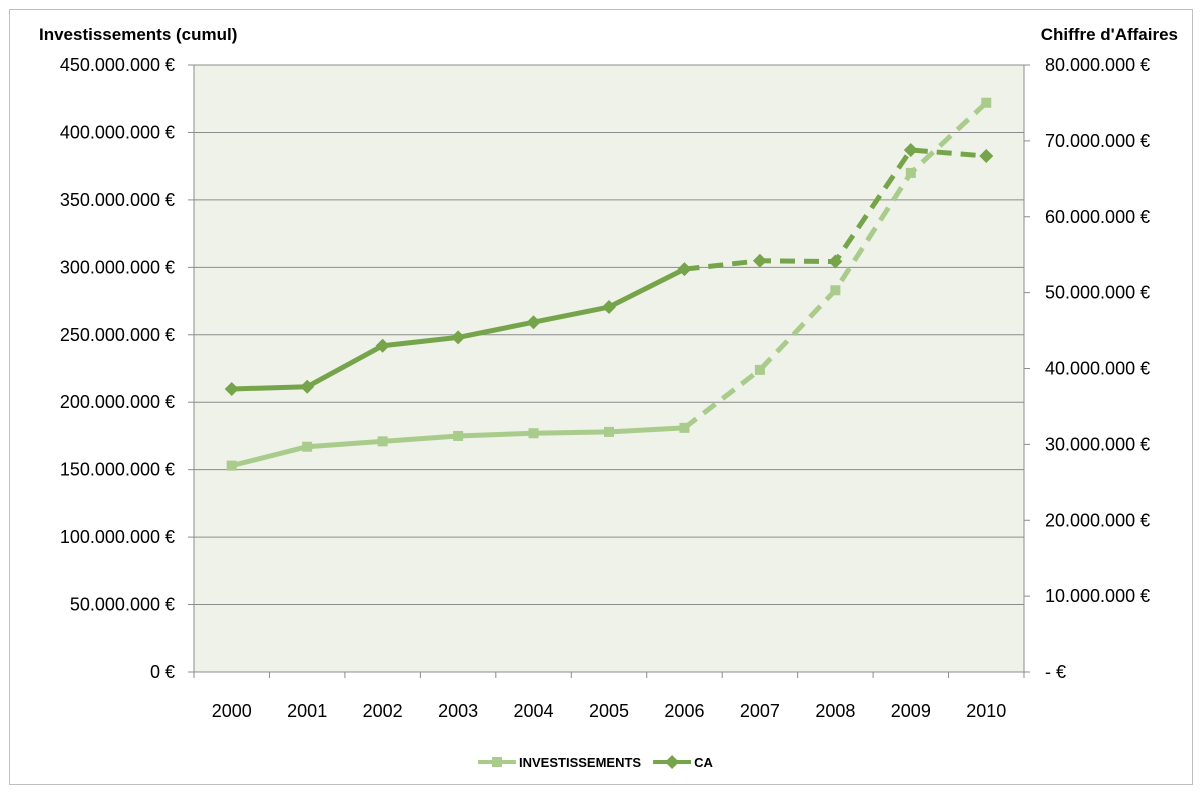  I want to click on right-tick-label: 40.000.000 €, so click(1097, 369).